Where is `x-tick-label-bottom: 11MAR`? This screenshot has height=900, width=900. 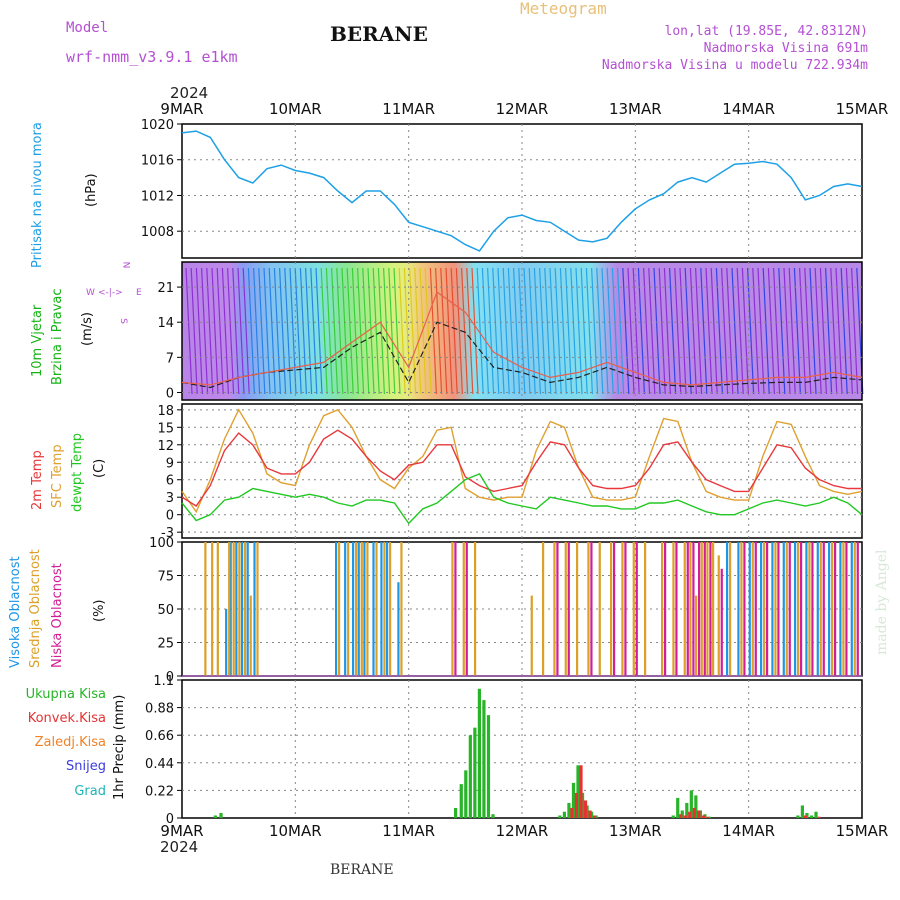
x-tick-label-bottom: 11MAR is located at coordinates (408, 831).